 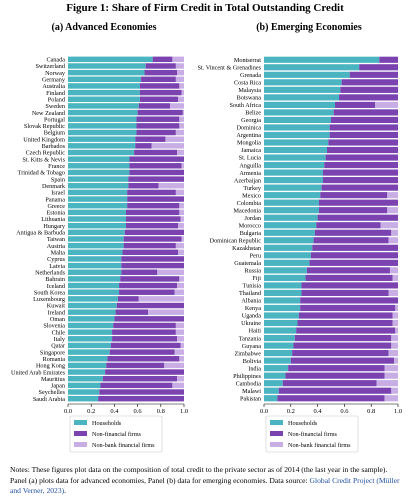 I want to click on emg-category-label: Pakistan, so click(x=250, y=398).